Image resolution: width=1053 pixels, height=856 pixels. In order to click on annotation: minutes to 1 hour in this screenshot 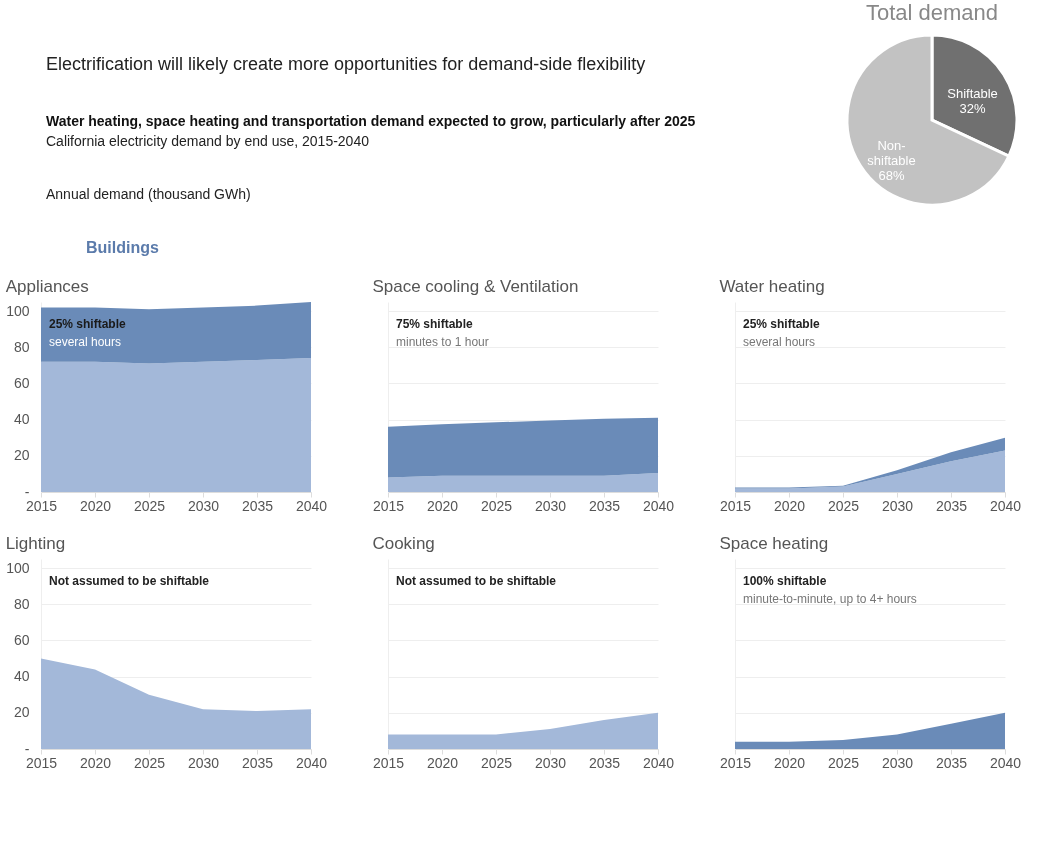, I will do `click(442, 342)`.